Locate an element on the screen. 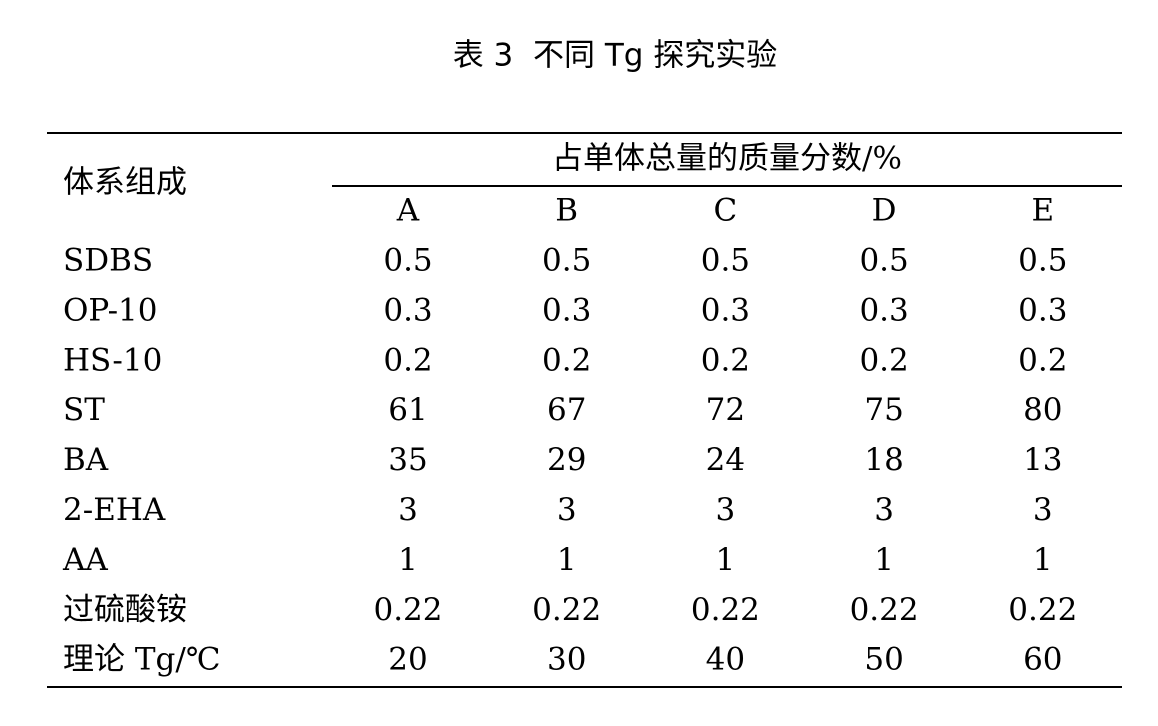  cell: 35 is located at coordinates (407, 460).